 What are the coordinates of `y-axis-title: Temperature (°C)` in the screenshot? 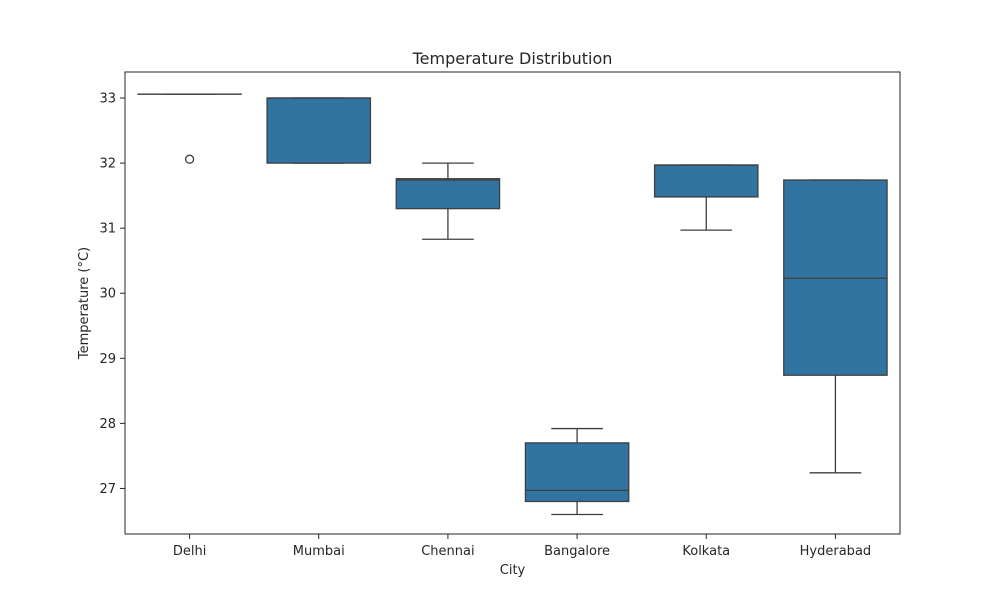 It's located at (84, 303).